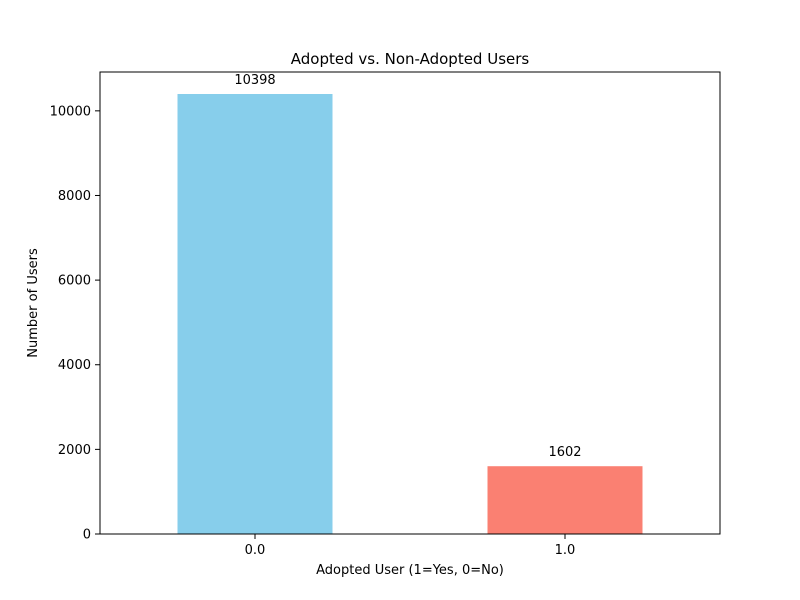 This screenshot has height=600, width=800. I want to click on x-axis-label: Adopted User (1=Yes, 0=No), so click(410, 570).